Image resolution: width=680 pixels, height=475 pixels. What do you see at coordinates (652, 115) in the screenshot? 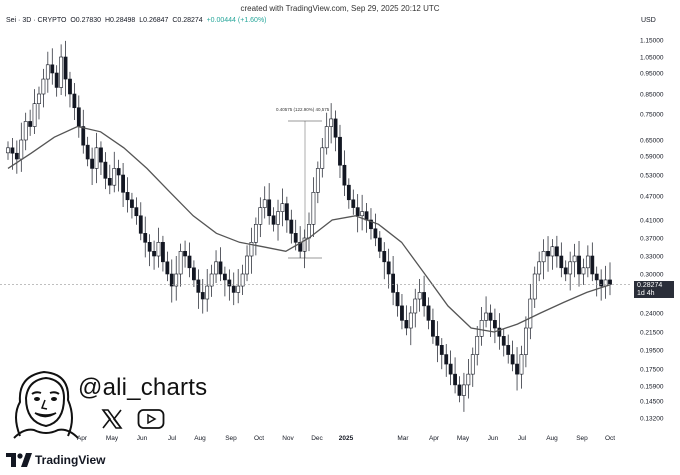
I see `price-tick-label: 0.75000` at bounding box center [652, 115].